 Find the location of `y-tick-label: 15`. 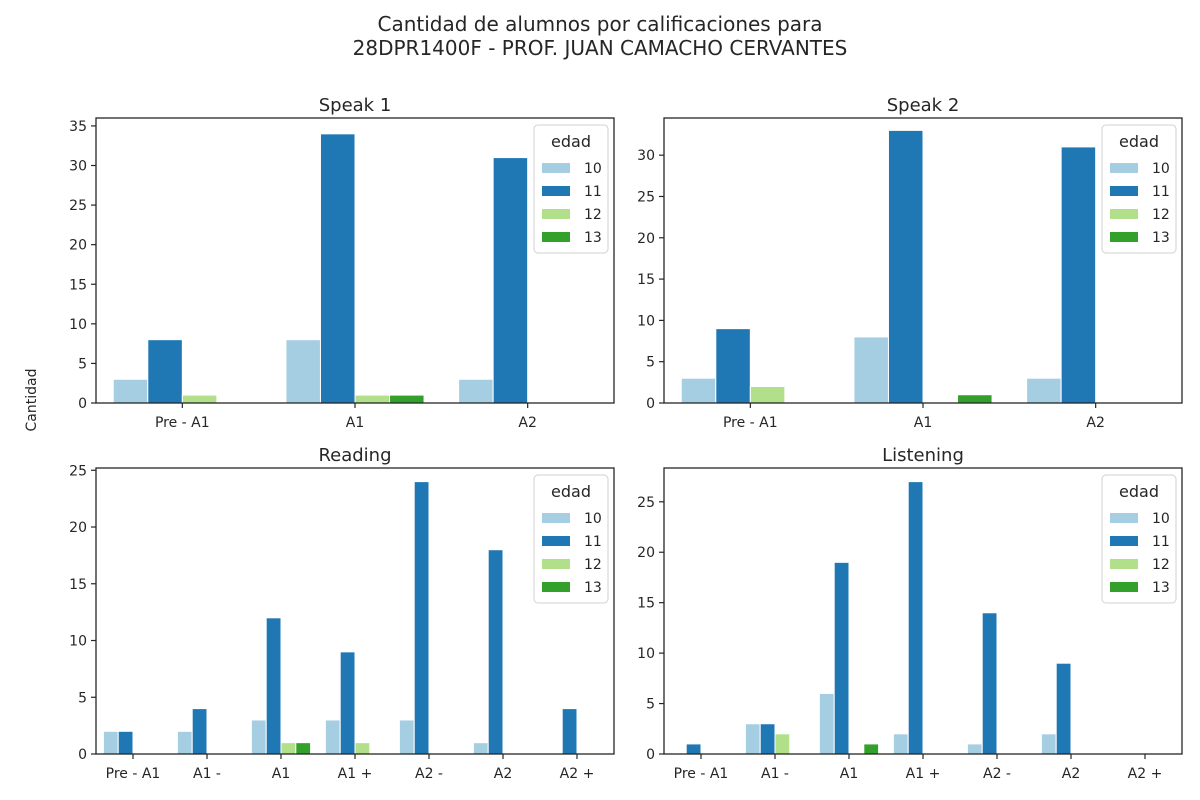

y-tick-label: 15 is located at coordinates (78, 285).